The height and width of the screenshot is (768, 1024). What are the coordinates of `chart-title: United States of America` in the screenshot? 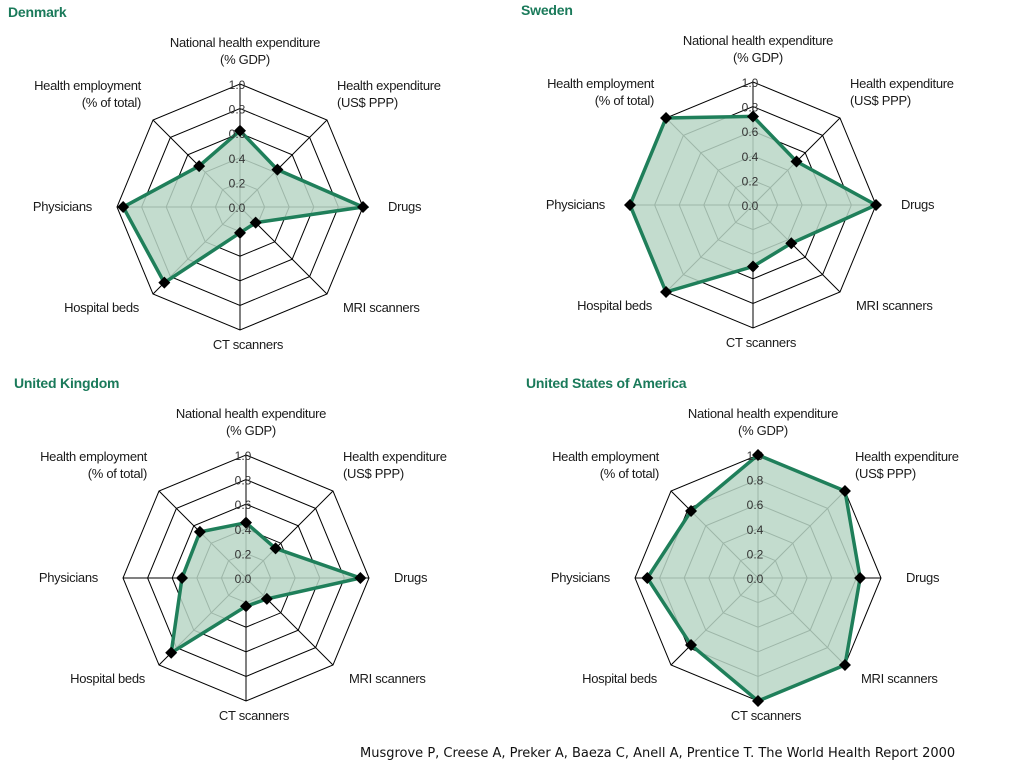 It's located at (606, 383).